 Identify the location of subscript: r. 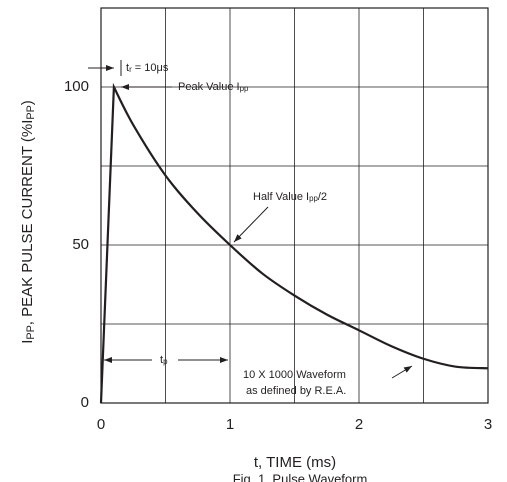
(130, 69).